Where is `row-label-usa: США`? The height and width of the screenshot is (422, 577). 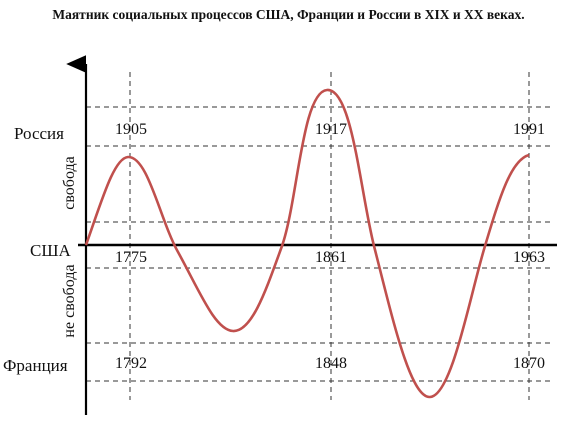 row-label-usa: США is located at coordinates (50, 250).